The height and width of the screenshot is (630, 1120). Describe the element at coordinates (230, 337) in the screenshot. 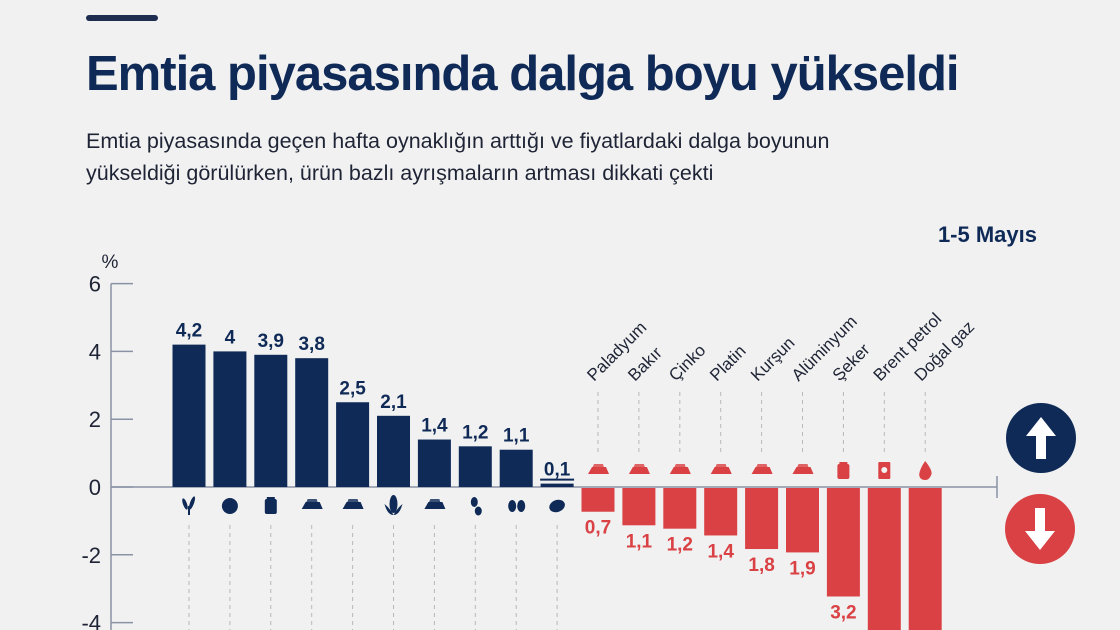

I see `bar-value-label: 4` at that location.